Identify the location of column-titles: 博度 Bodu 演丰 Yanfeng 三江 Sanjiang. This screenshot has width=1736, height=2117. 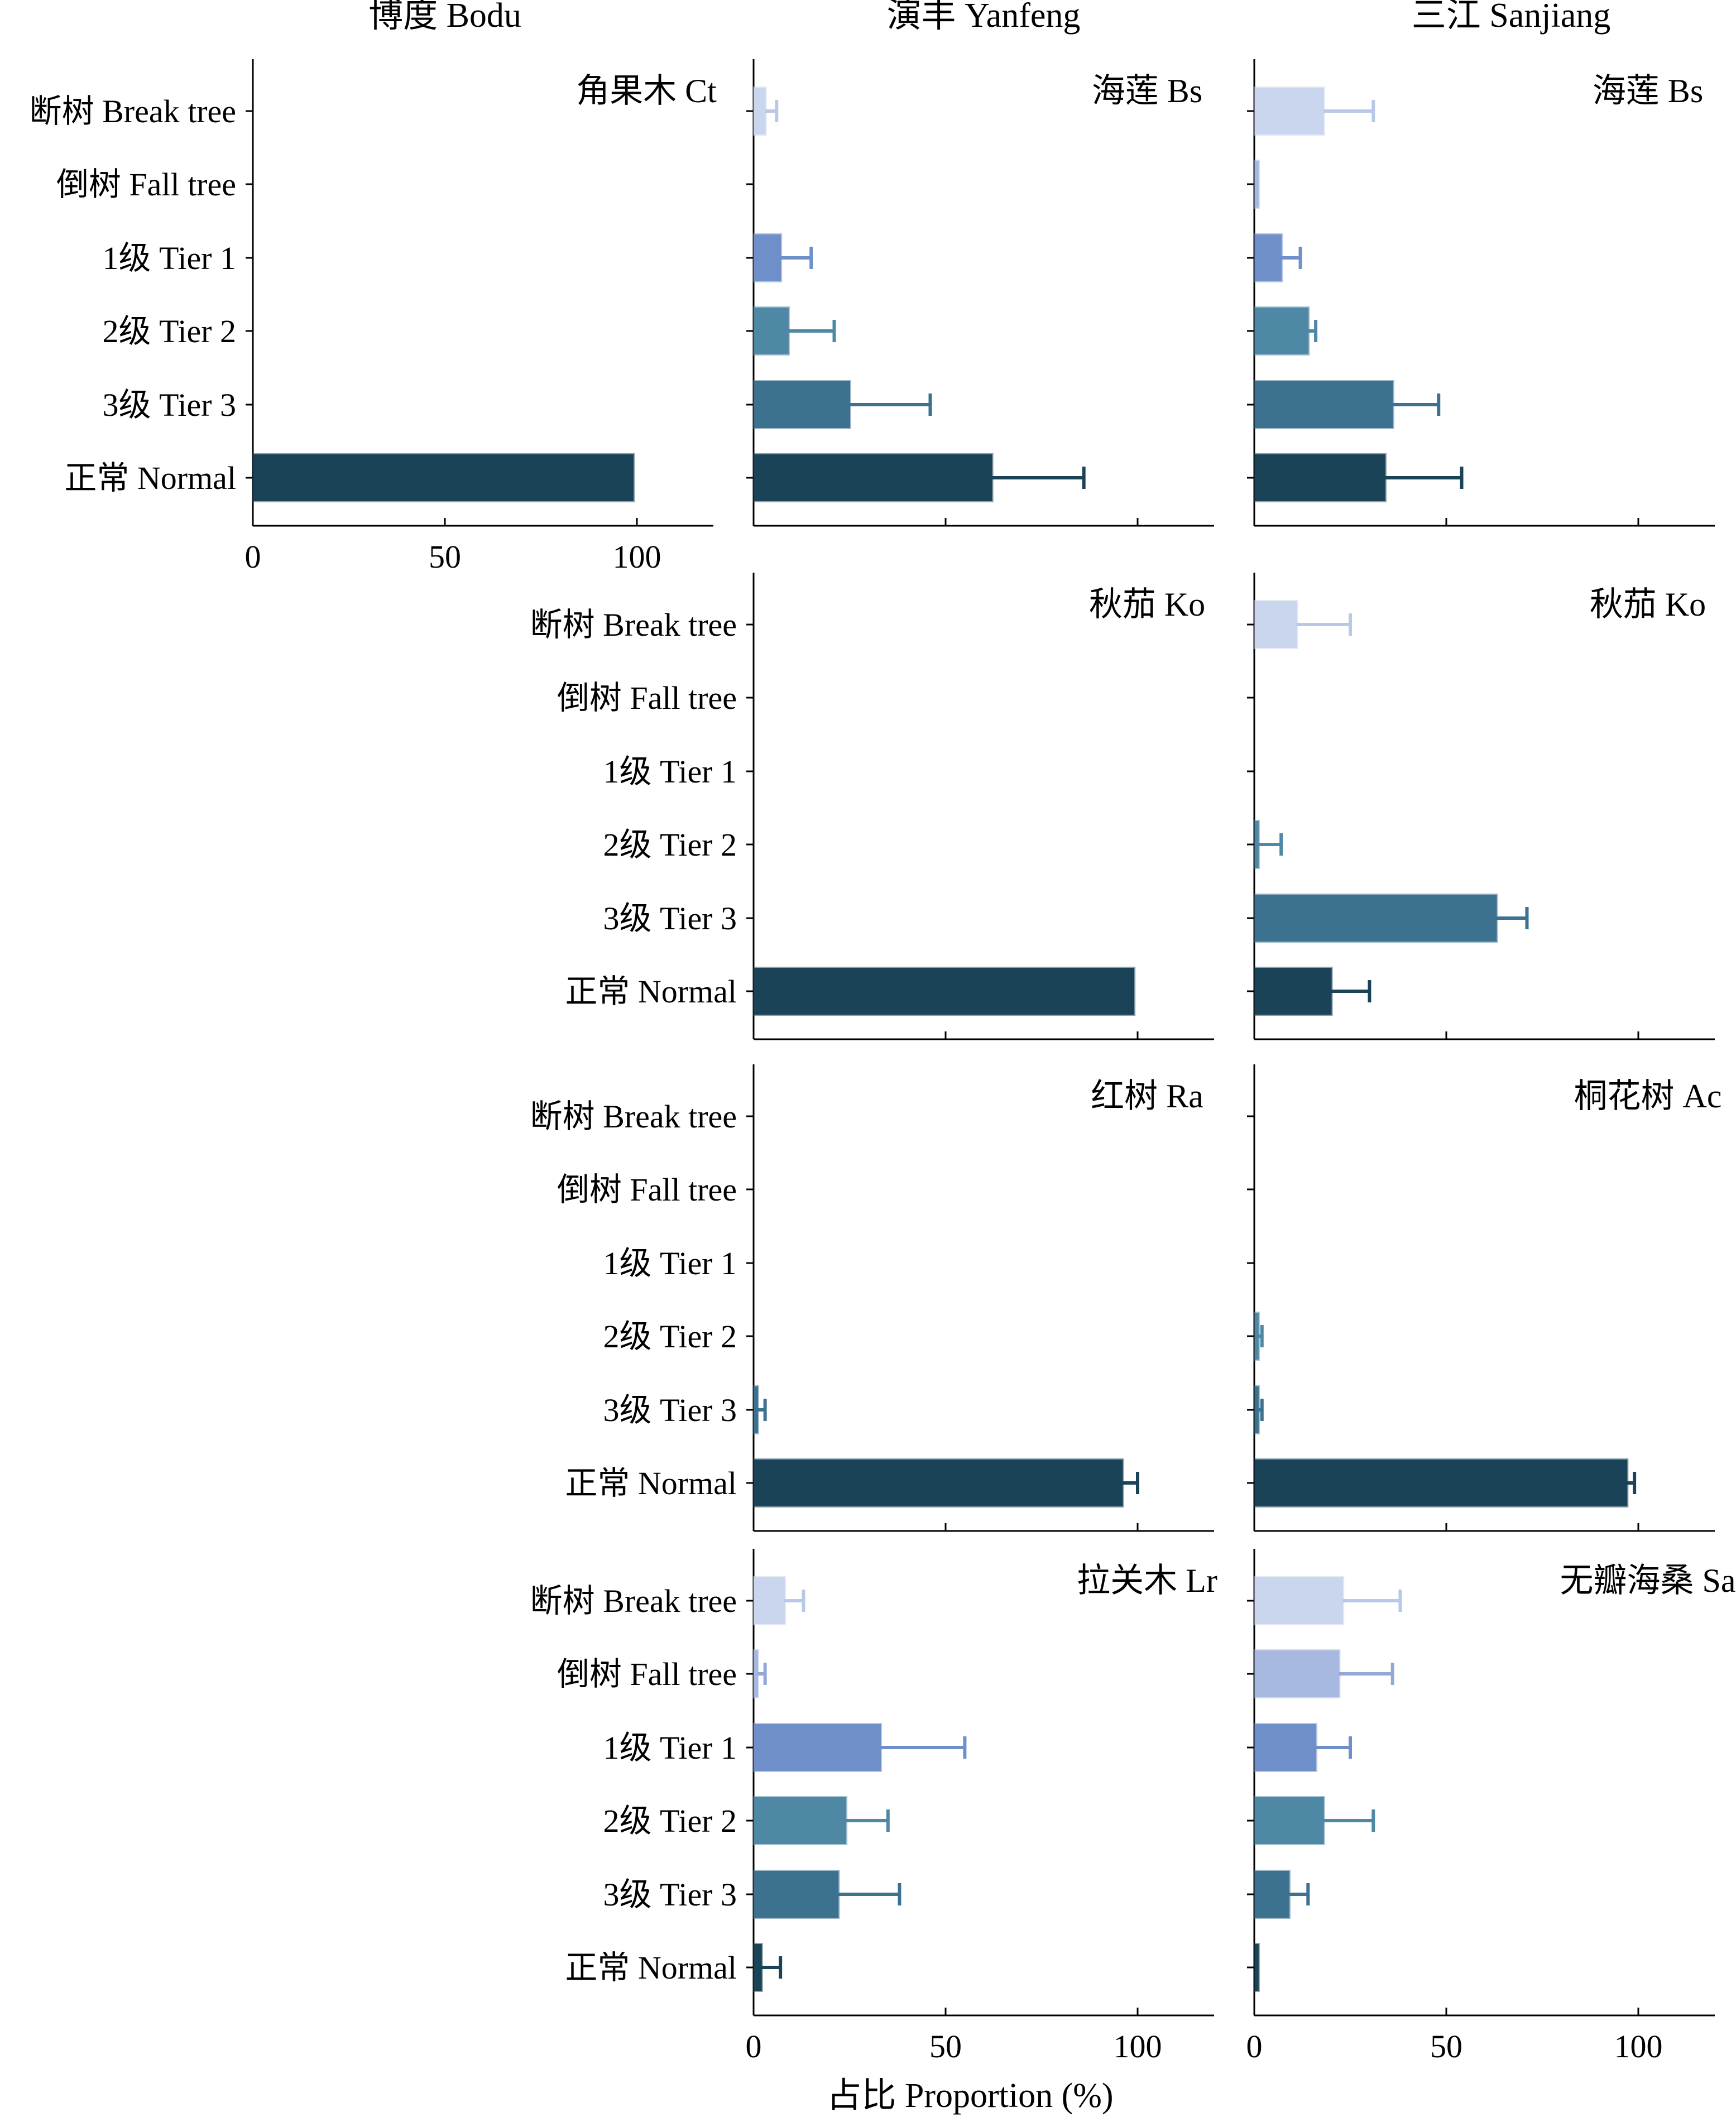
(989, 17).